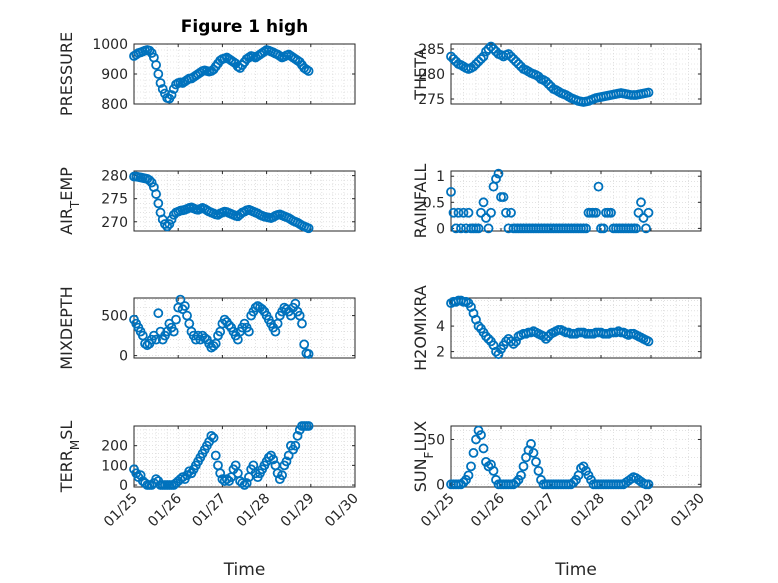 Image resolution: width=778 pixels, height=583 pixels. Describe the element at coordinates (66, 74) in the screenshot. I see `y-axis-label: PRESSURE` at that location.